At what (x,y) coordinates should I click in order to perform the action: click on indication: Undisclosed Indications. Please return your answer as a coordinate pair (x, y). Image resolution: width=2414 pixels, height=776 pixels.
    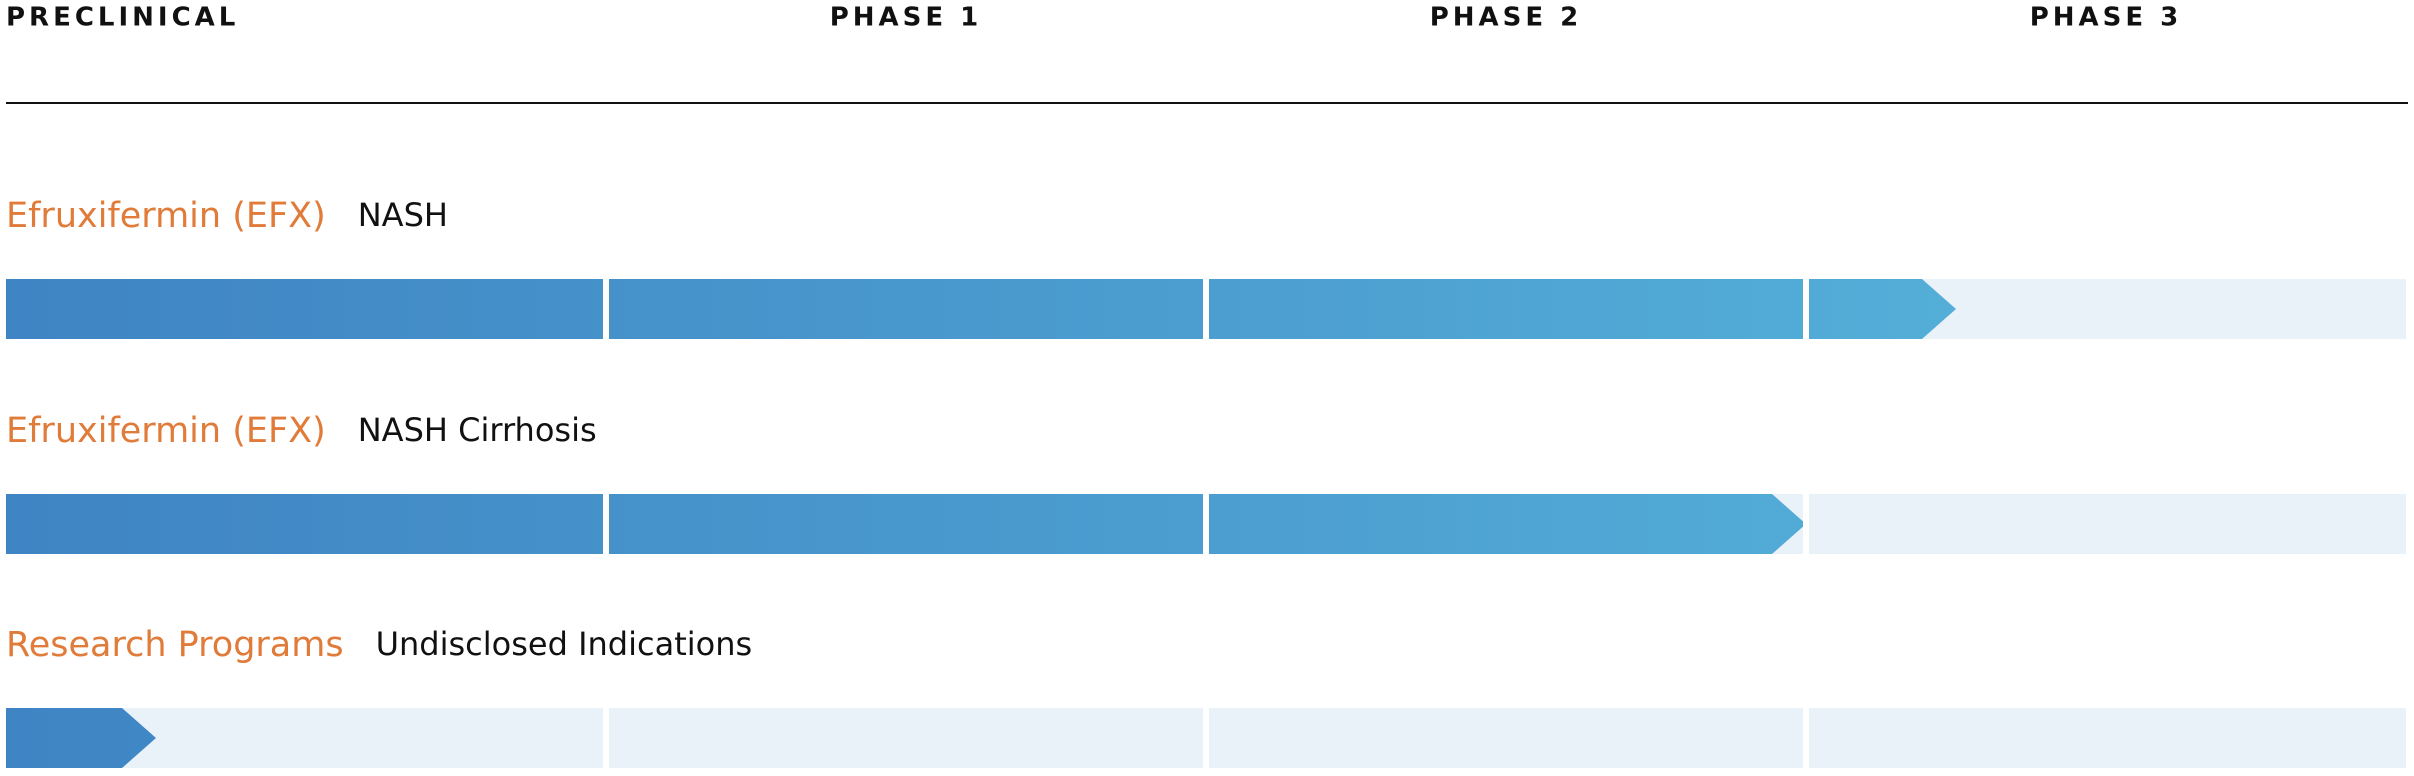
    Looking at the image, I should click on (564, 644).